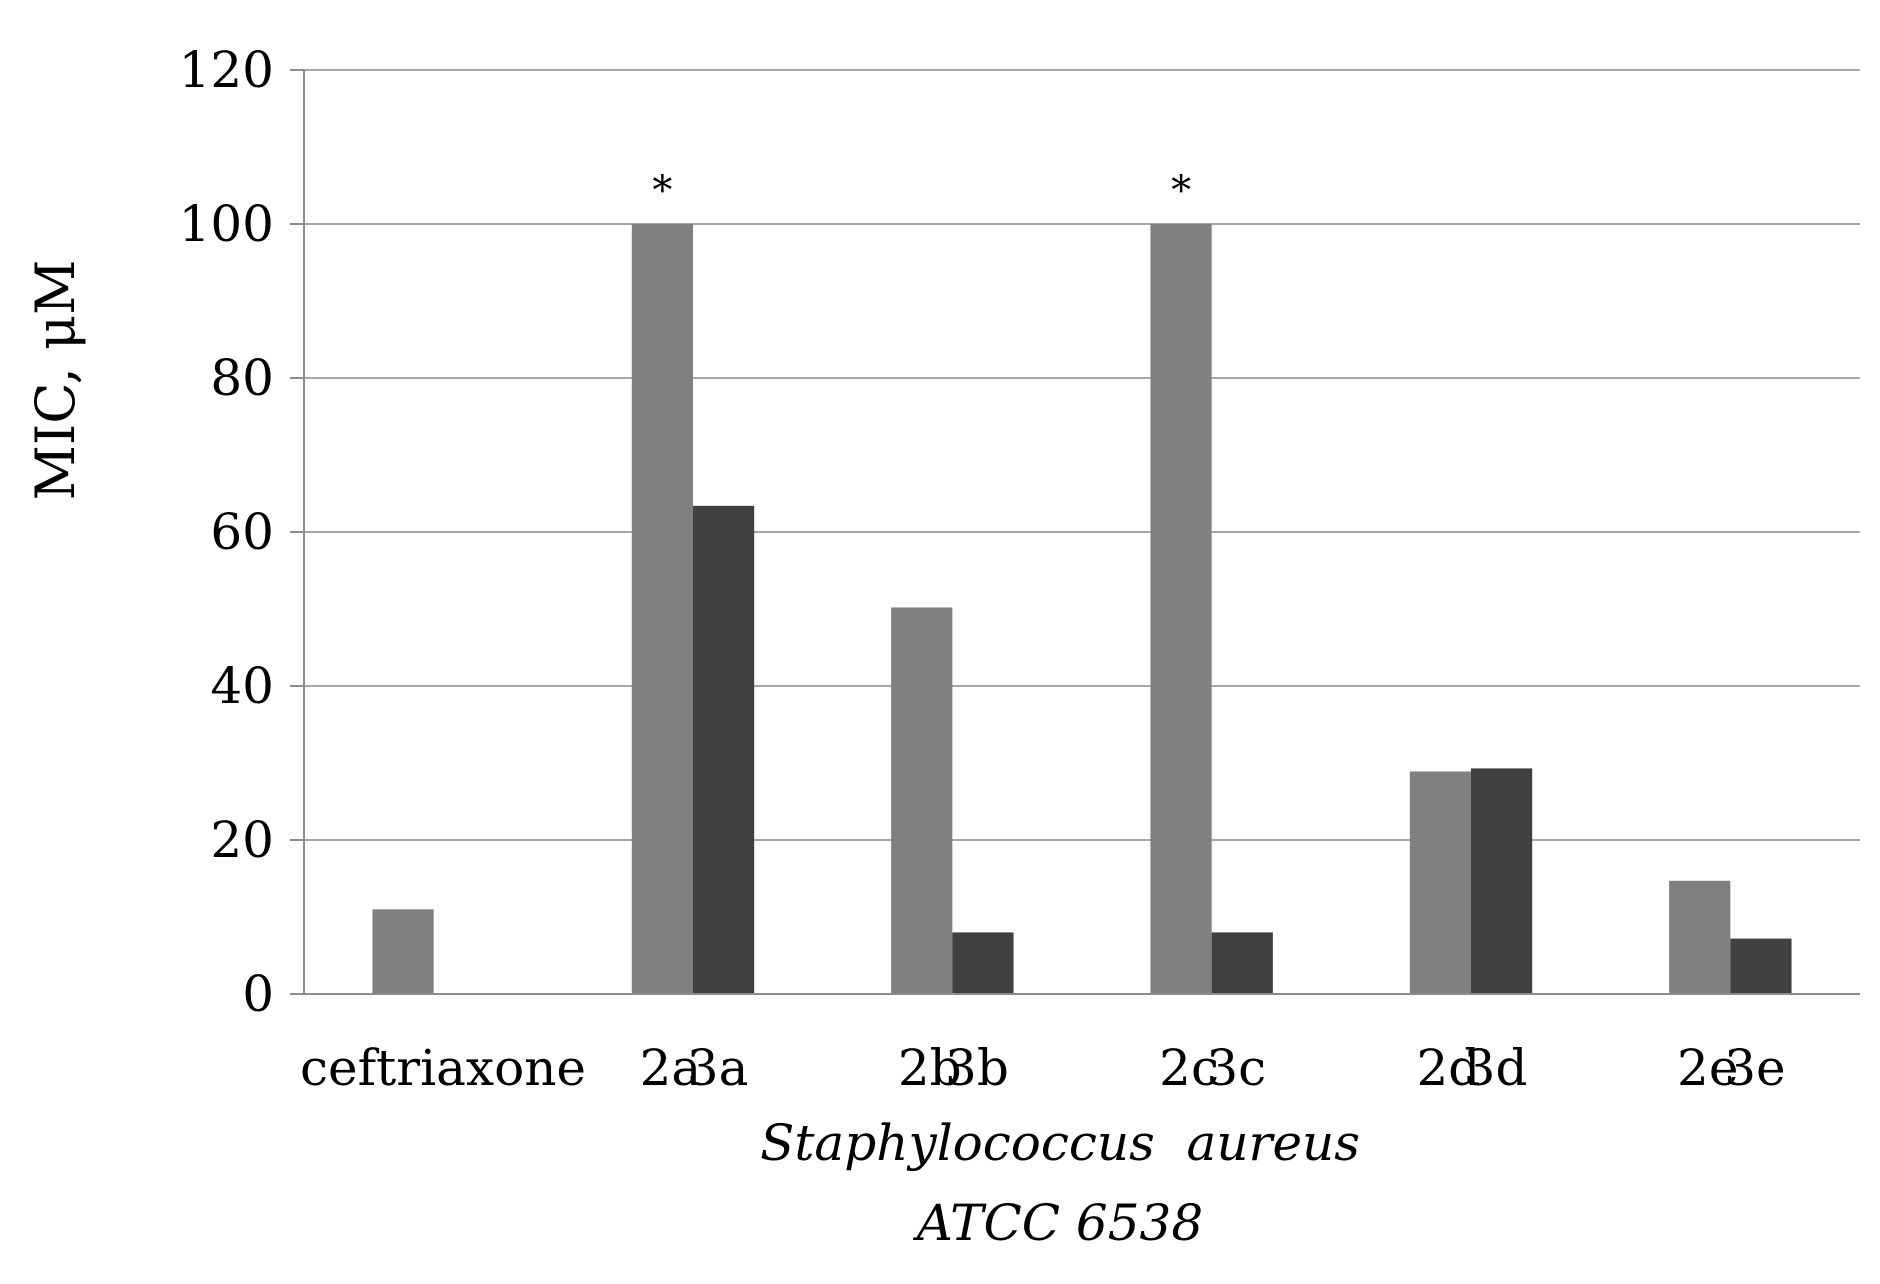 The image size is (1880, 1284). What do you see at coordinates (1761, 966) in the screenshot?
I see `bar-3e` at bounding box center [1761, 966].